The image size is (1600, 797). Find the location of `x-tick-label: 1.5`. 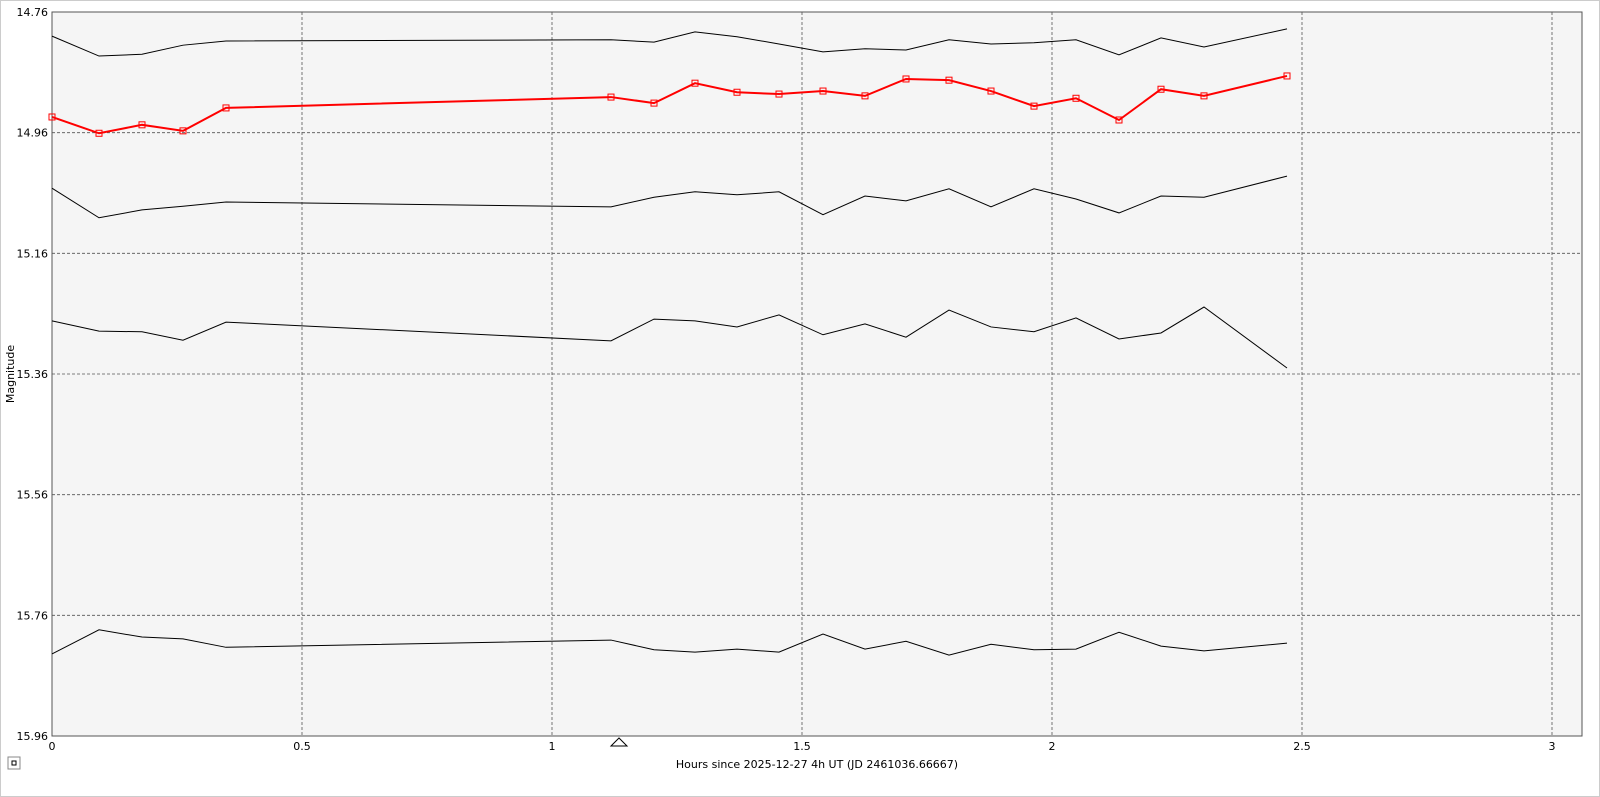

x-tick-label: 1.5 is located at coordinates (802, 746).